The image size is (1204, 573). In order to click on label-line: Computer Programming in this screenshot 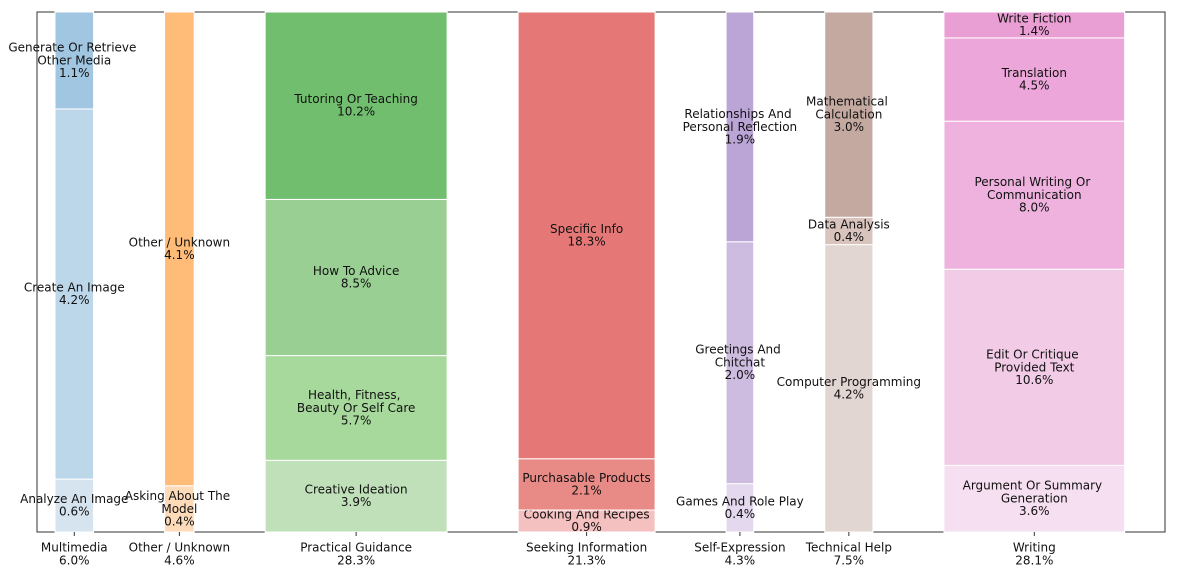, I will do `click(849, 381)`.